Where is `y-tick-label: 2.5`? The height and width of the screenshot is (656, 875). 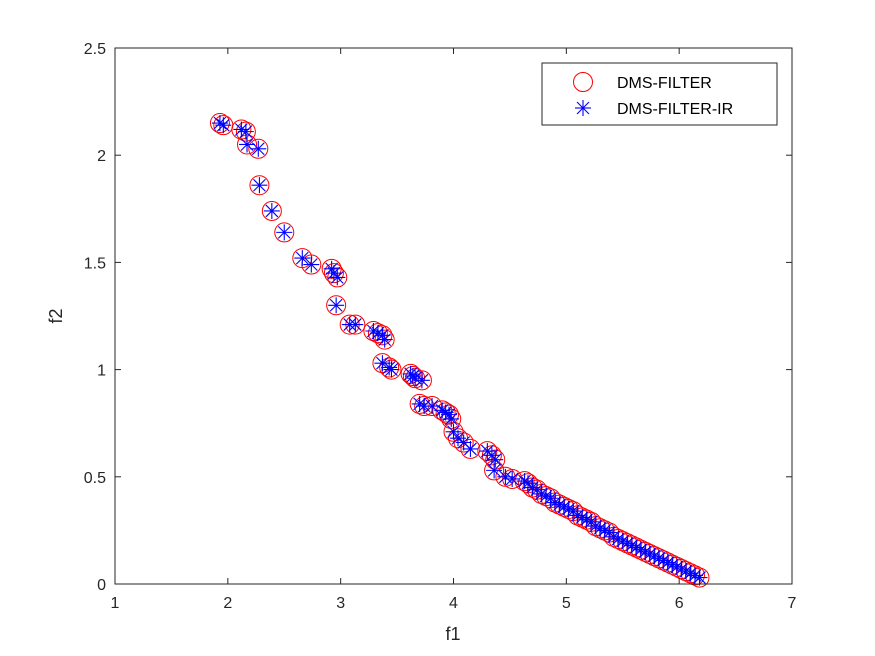
y-tick-label: 2.5 is located at coordinates (95, 49).